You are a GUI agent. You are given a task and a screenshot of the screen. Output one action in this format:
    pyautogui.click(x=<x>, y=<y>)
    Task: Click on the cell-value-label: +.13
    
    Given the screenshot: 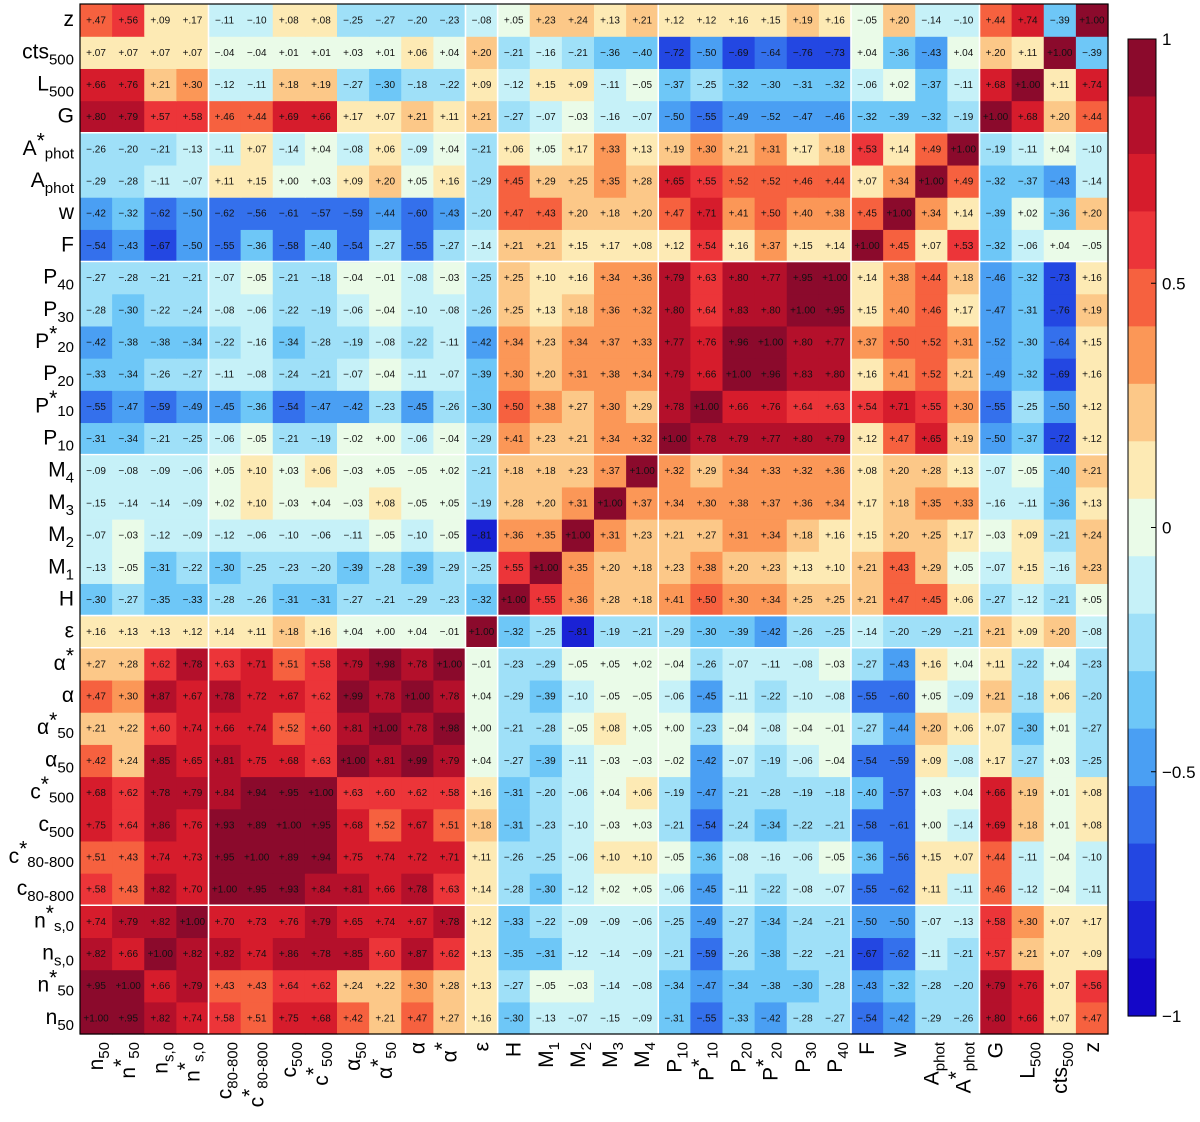 What is the action you would take?
    pyautogui.click(x=964, y=471)
    